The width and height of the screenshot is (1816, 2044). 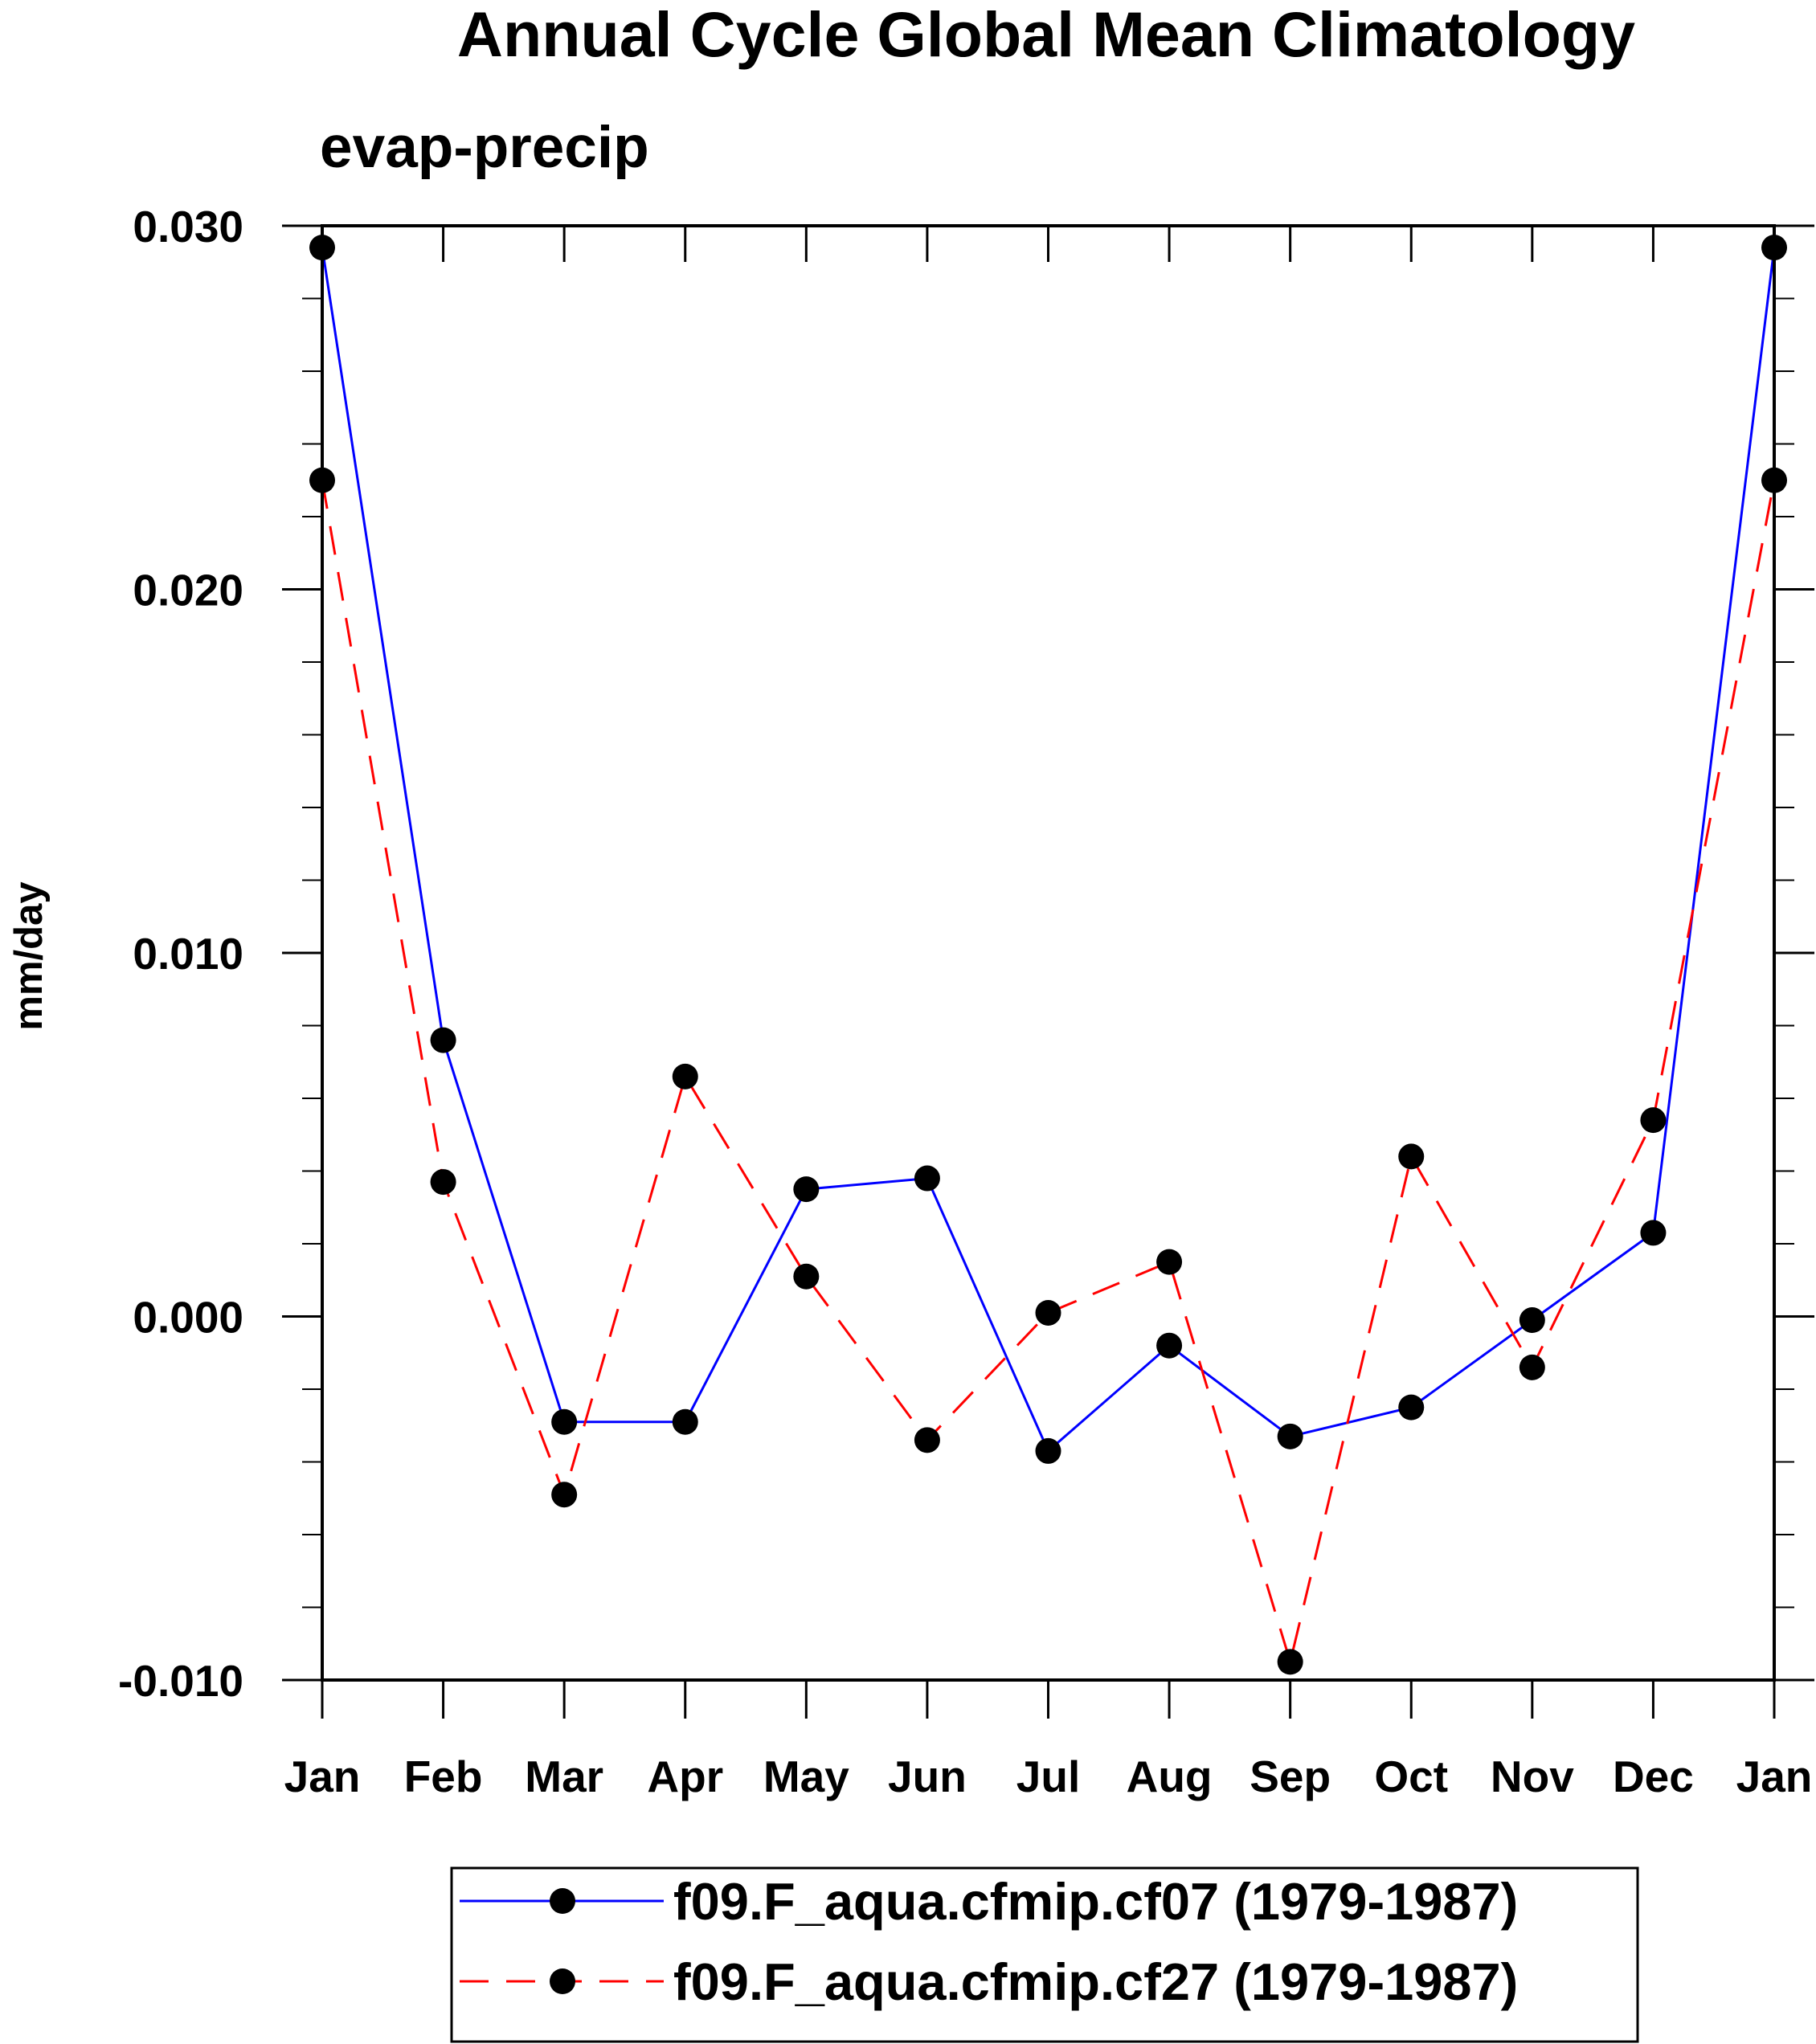 What do you see at coordinates (1290, 1776) in the screenshot?
I see `x-tick-label: Sep` at bounding box center [1290, 1776].